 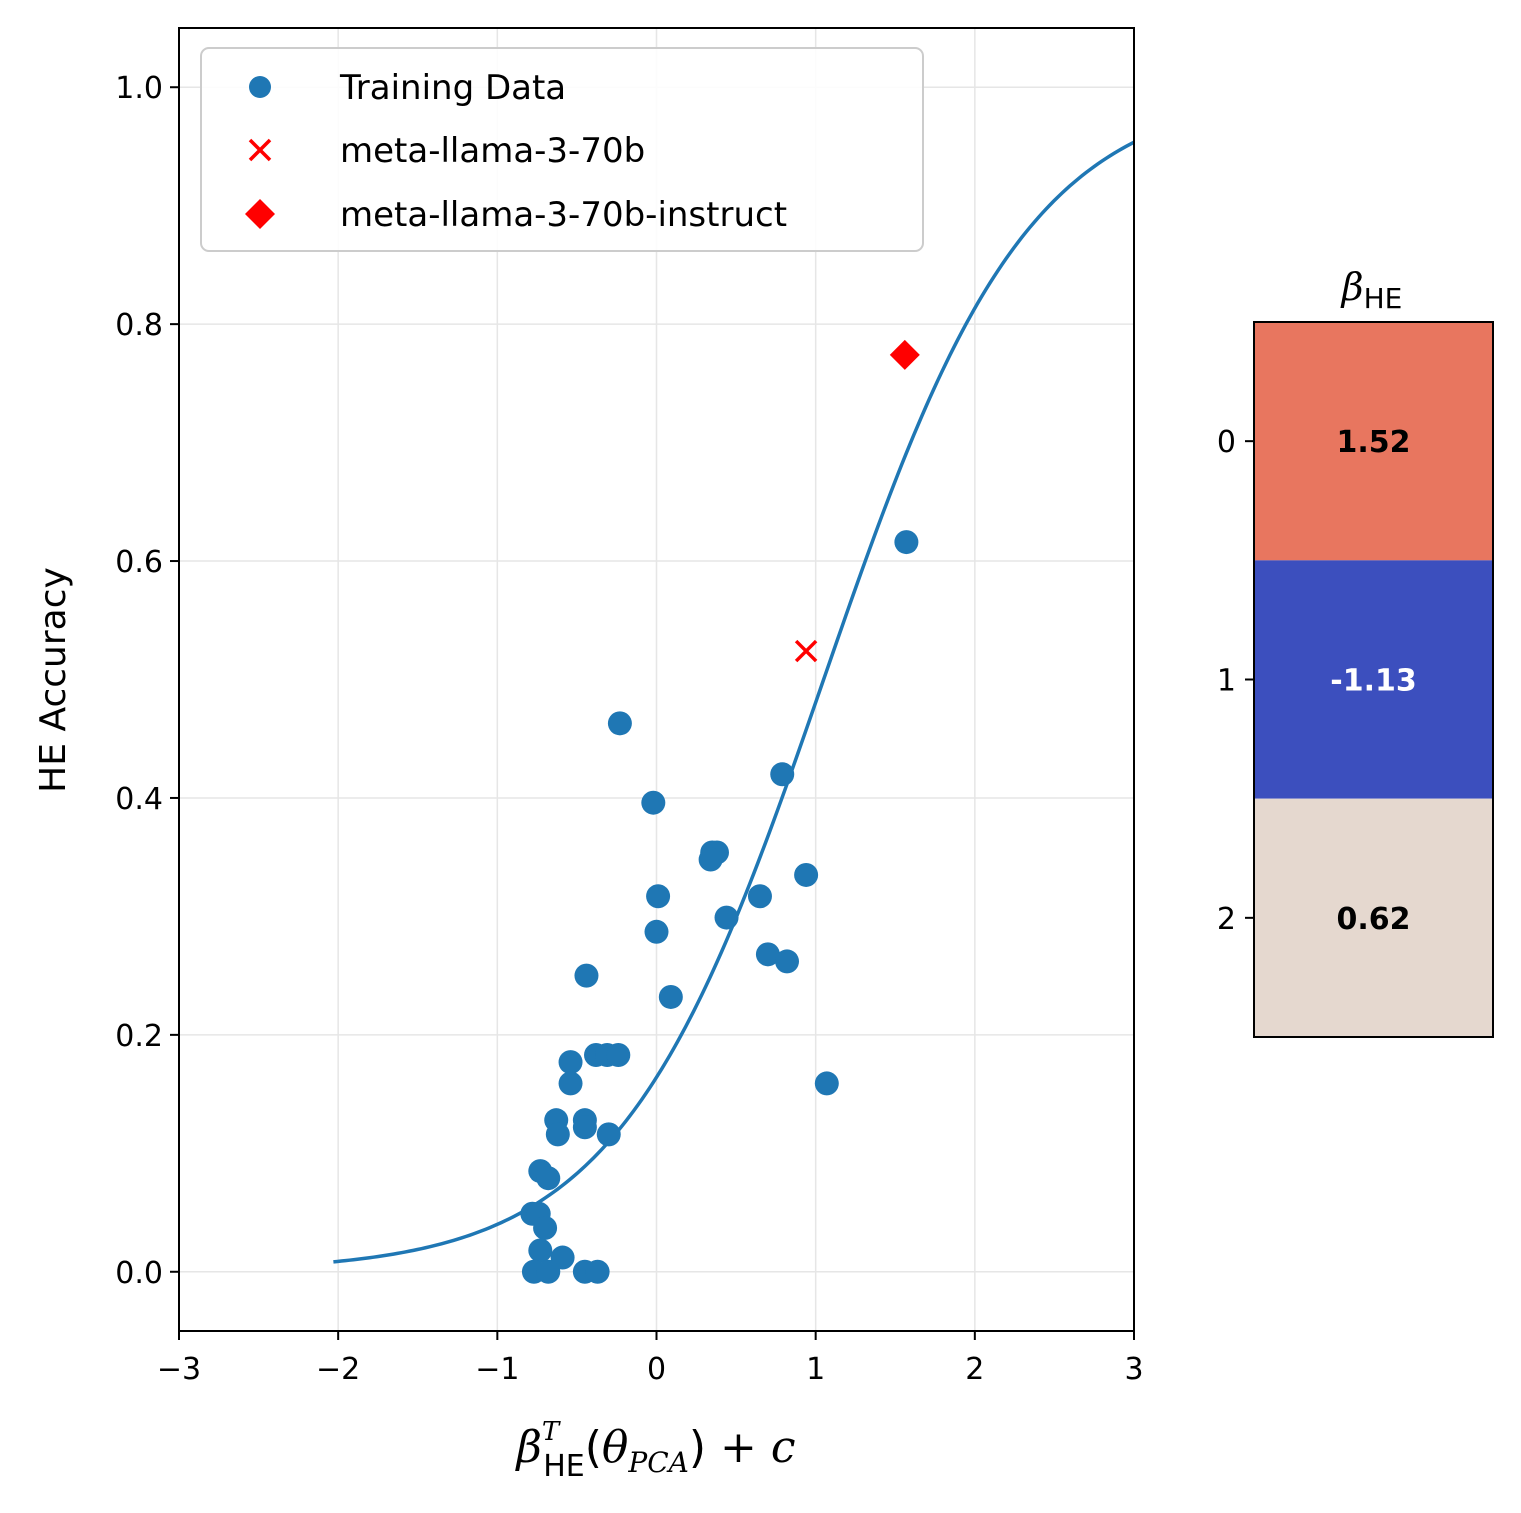 I want to click on x-tick-label: −2, so click(x=338, y=1369).